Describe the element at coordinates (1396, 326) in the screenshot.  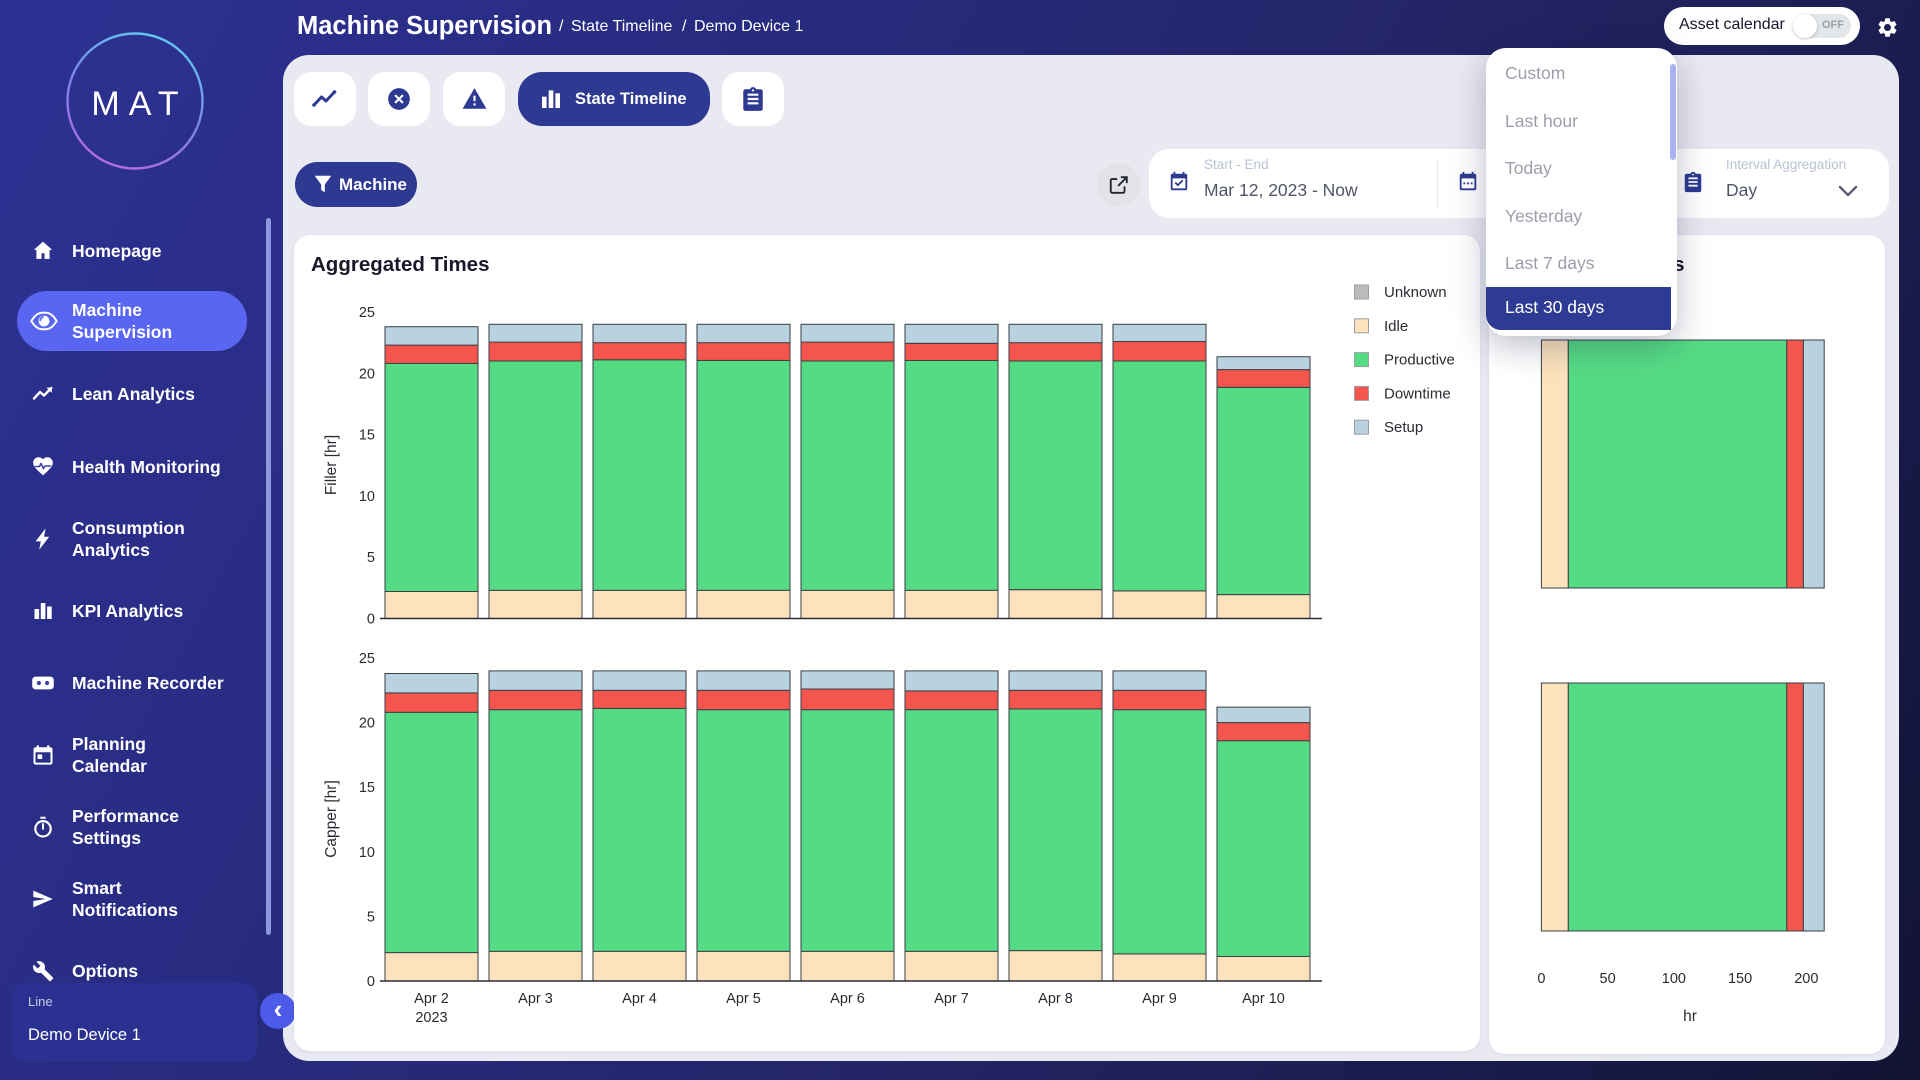
I see `svg-text: Idle` at that location.